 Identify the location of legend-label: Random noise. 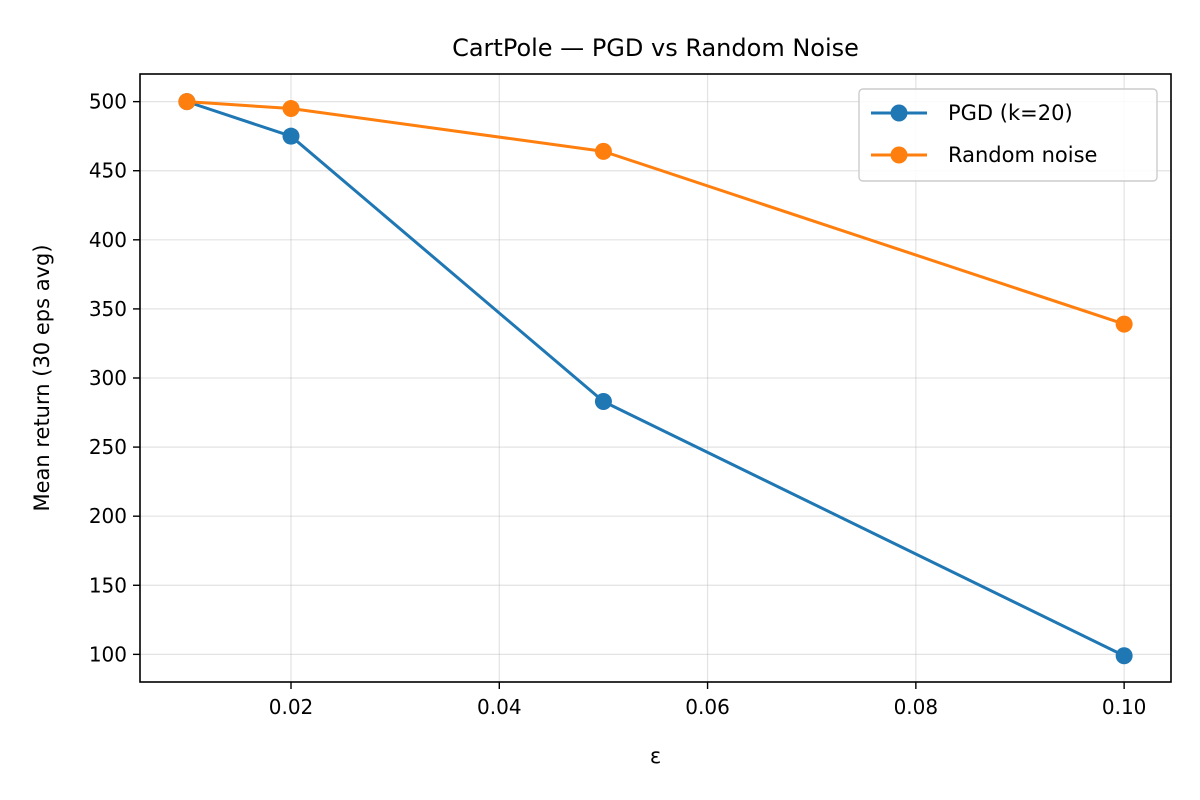
(1022, 155).